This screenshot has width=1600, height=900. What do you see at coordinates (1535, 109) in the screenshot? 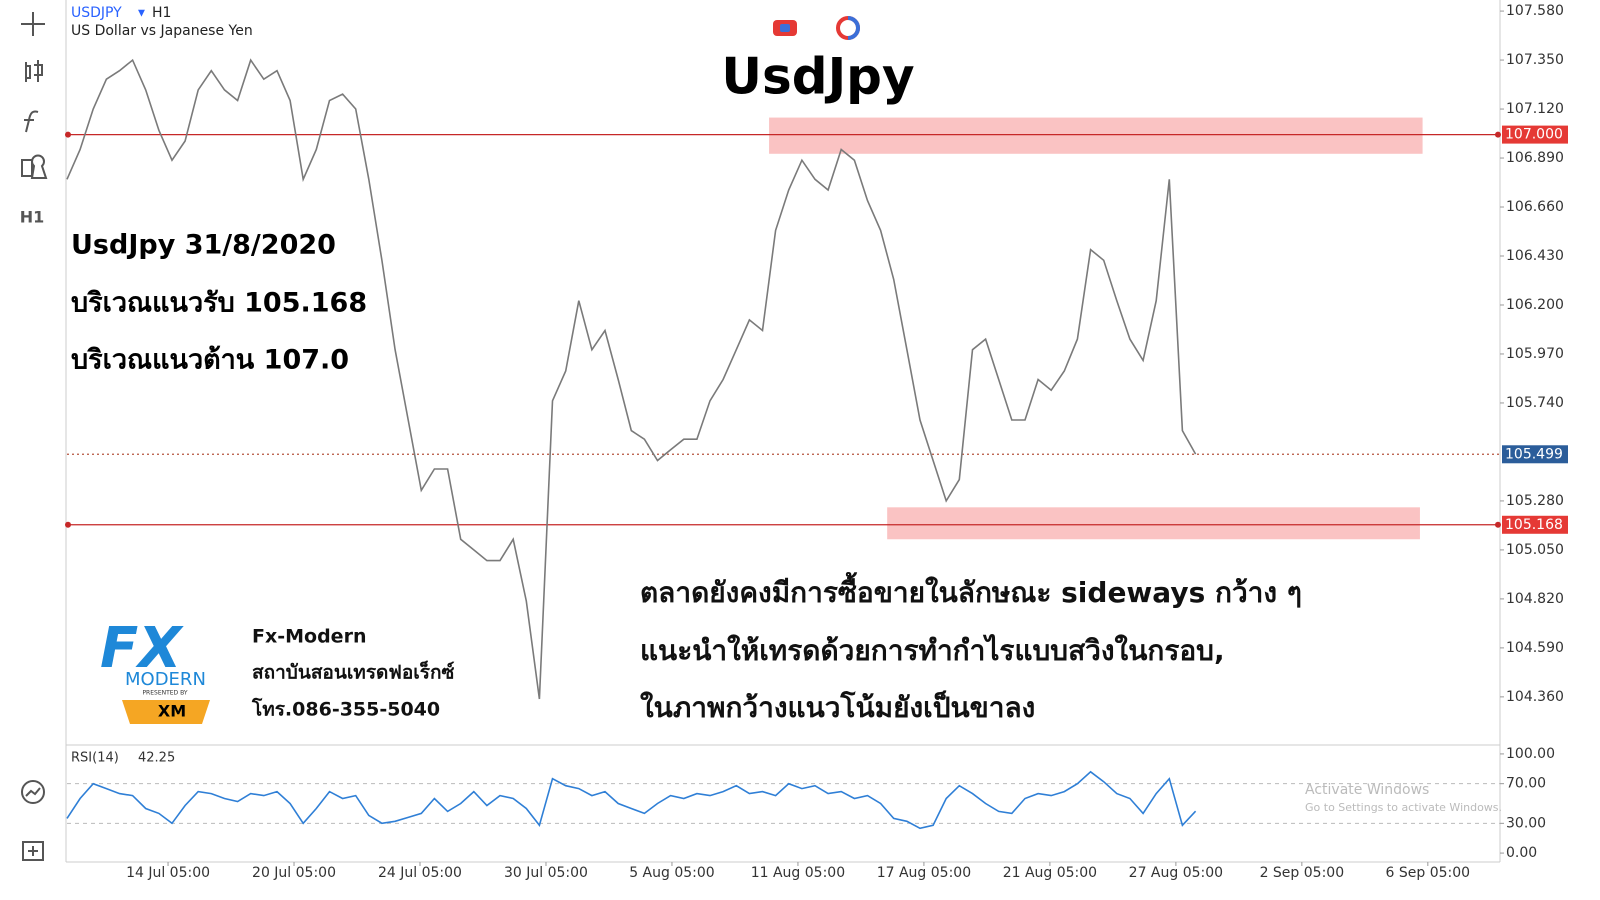
I see `y-tick-label: 107.120` at bounding box center [1535, 109].